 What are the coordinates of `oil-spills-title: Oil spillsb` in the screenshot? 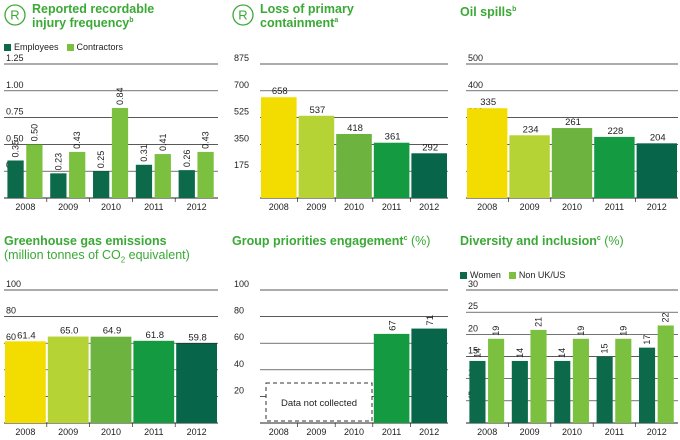 It's located at (488, 12).